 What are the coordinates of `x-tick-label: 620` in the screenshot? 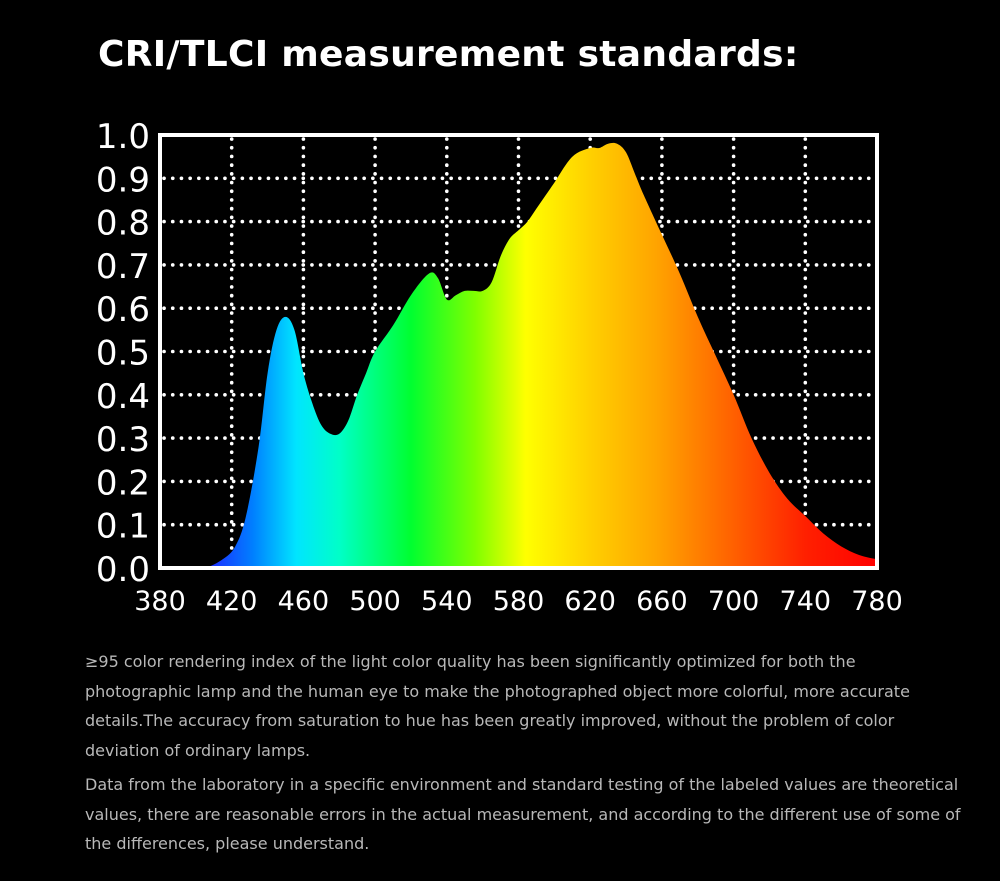 It's located at (590, 601).